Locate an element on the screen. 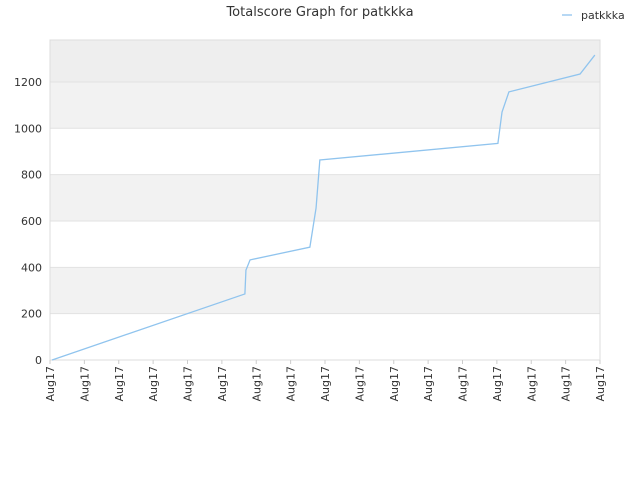 The height and width of the screenshot is (480, 640). y-tick-label: 200 is located at coordinates (31, 314).